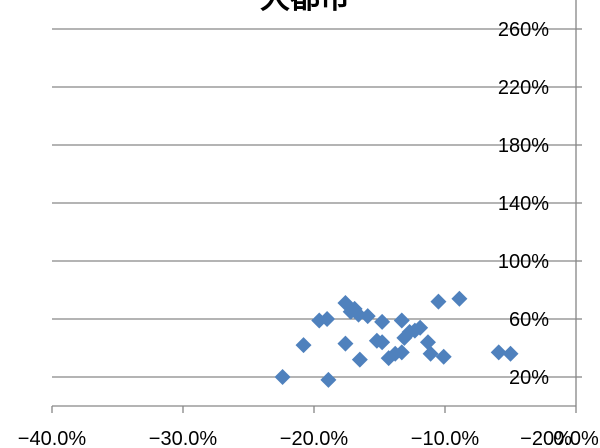 This screenshot has width=600, height=448. Describe the element at coordinates (52, 438) in the screenshot. I see `x-tick-label: −40.0%` at that location.